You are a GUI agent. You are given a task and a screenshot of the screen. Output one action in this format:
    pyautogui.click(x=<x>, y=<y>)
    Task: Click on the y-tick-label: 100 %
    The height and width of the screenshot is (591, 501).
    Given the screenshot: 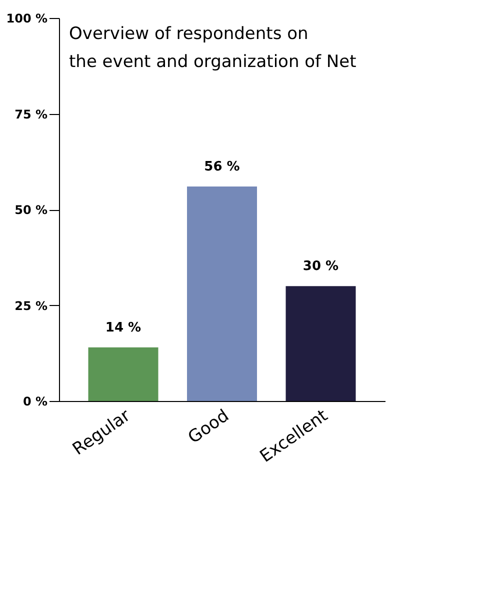 What is the action you would take?
    pyautogui.click(x=27, y=19)
    